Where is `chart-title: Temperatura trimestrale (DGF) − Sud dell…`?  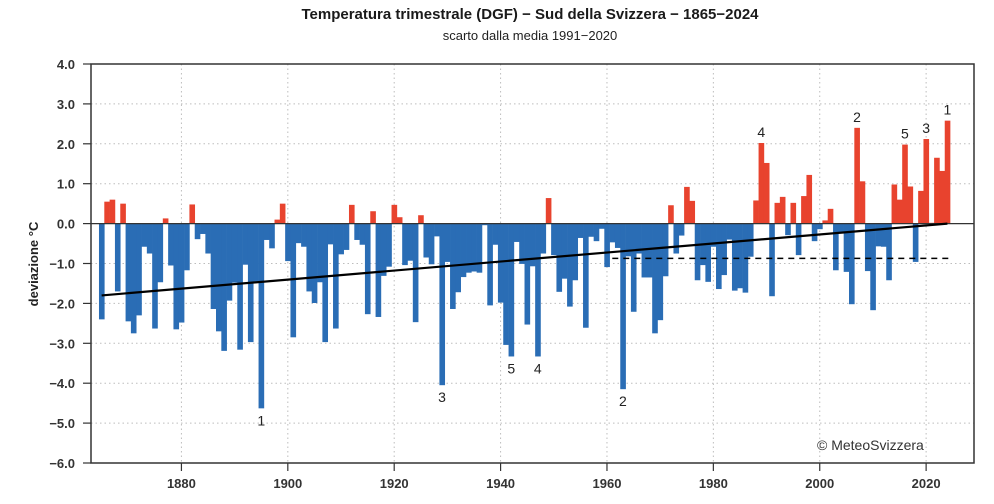
chart-title: Temperatura trimestrale (DGF) − Sud dell… is located at coordinates (530, 14).